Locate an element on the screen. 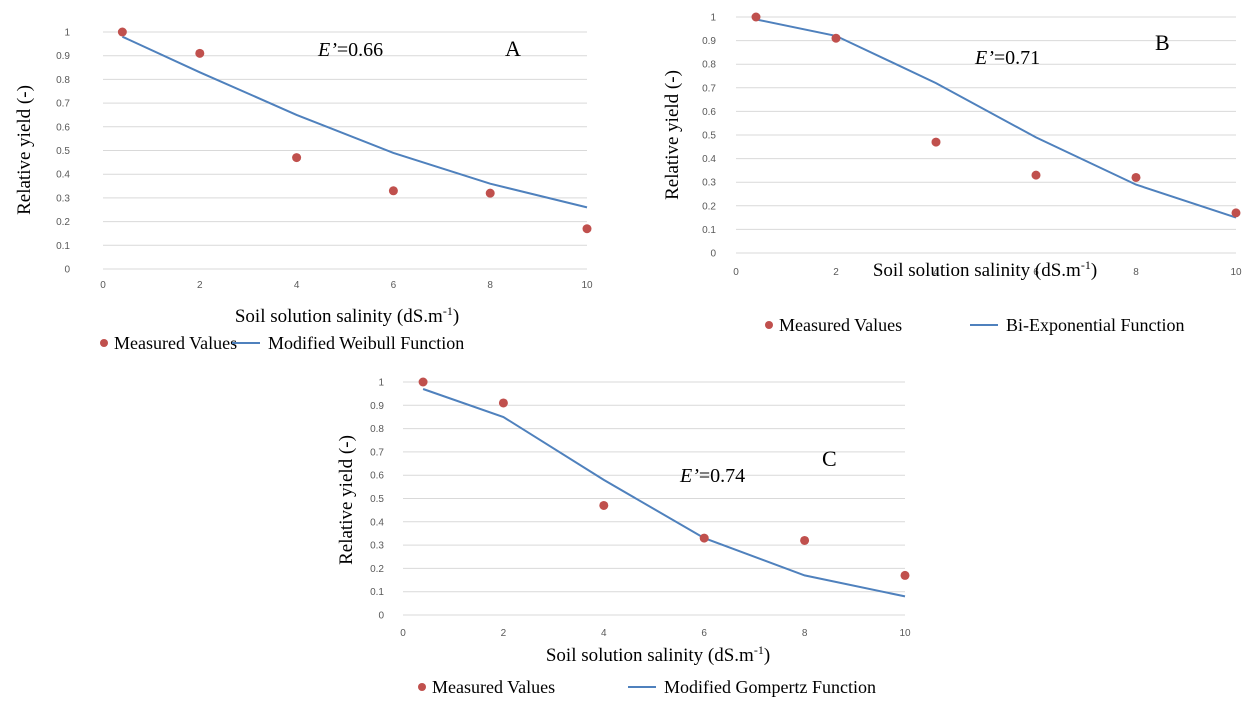  legend-label-function: Modified Weibull Function is located at coordinates (366, 343).